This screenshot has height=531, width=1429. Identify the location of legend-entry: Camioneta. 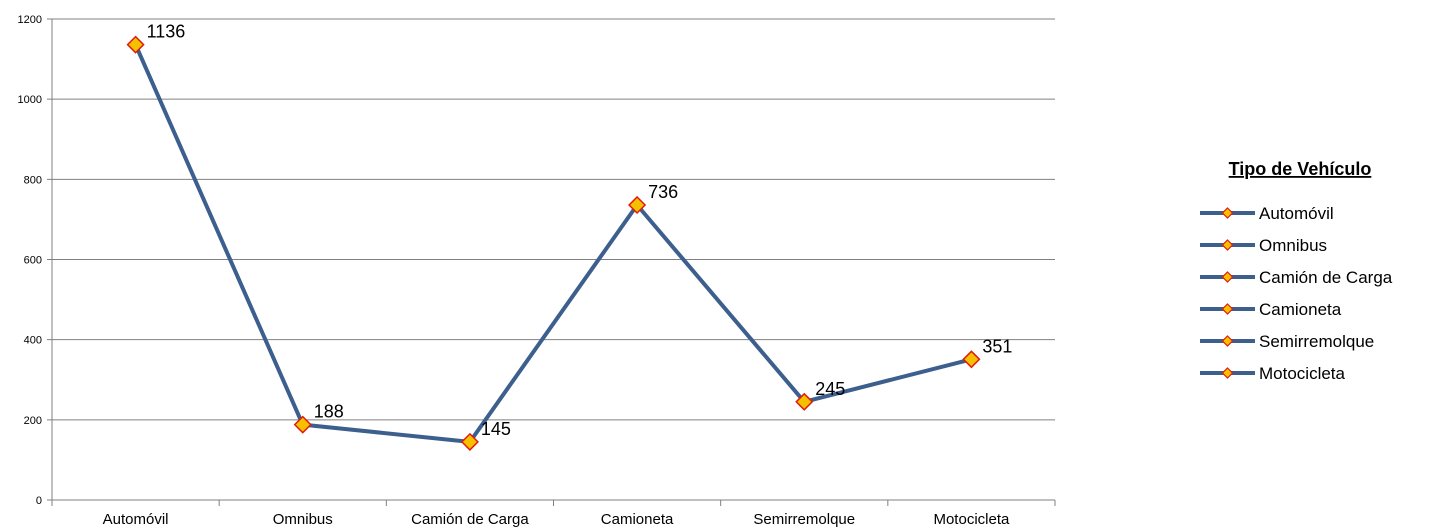
(1271, 309).